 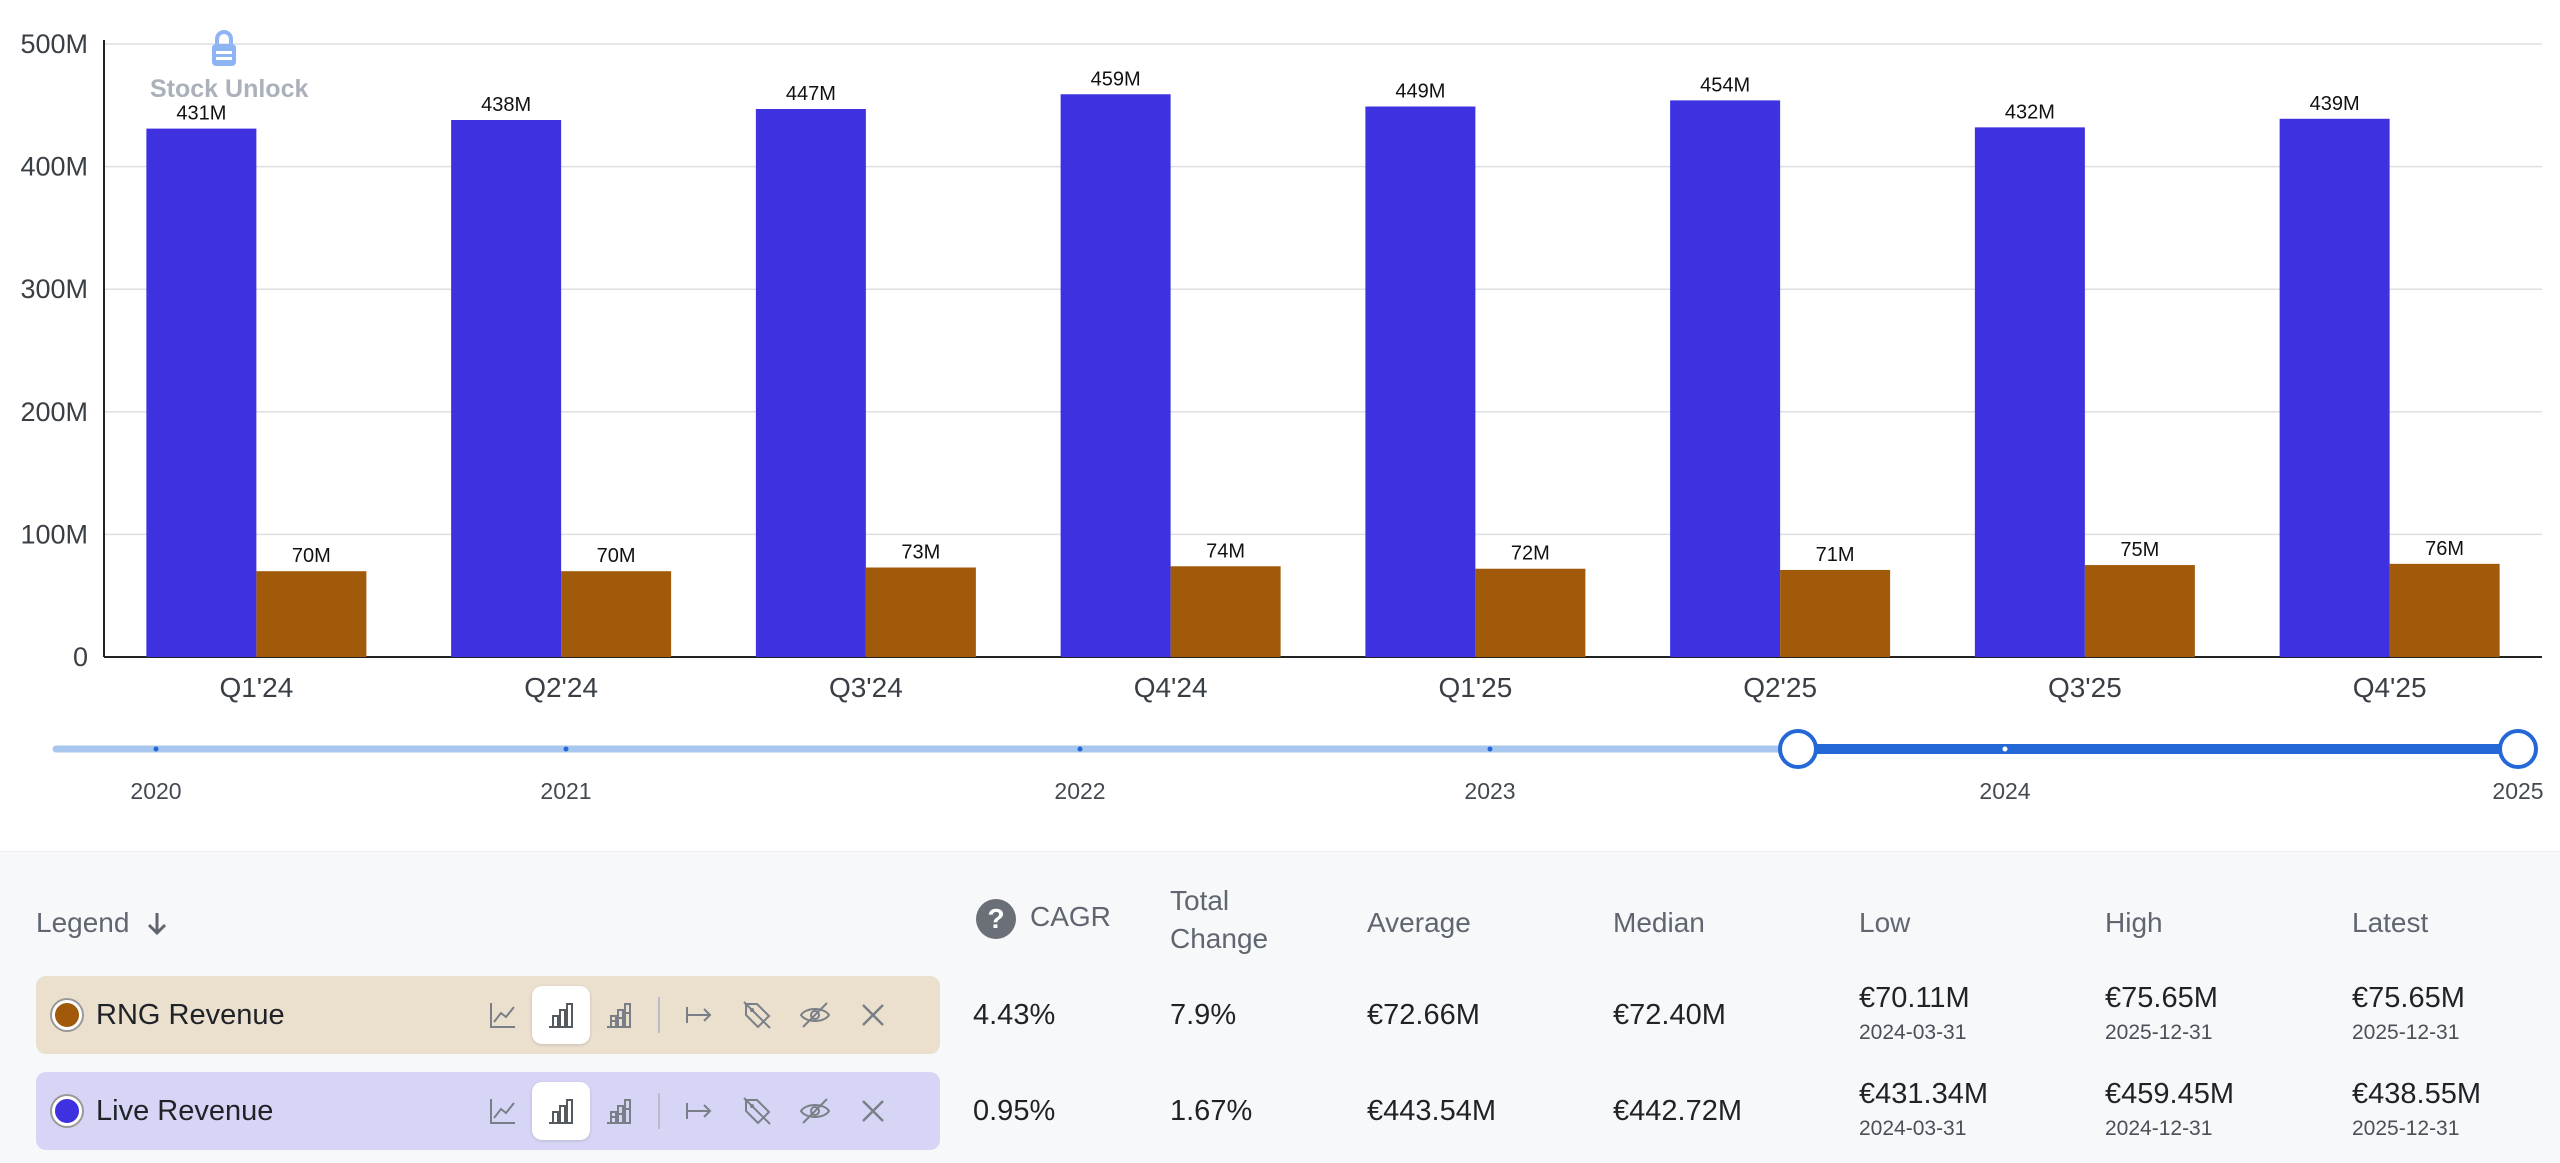 I want to click on slider-year-label: 2024, so click(x=2004, y=791).